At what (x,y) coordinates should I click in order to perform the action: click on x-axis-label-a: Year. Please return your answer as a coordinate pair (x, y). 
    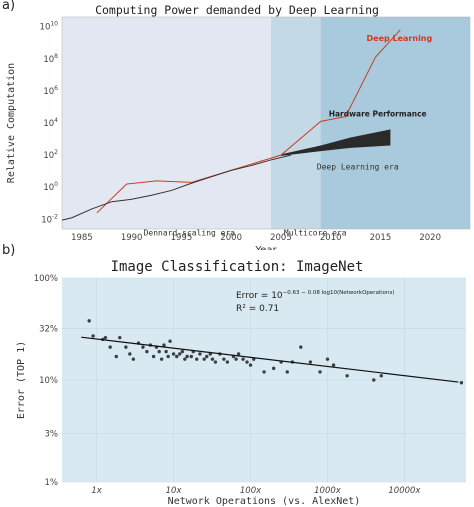
    Looking at the image, I should click on (265, 247).